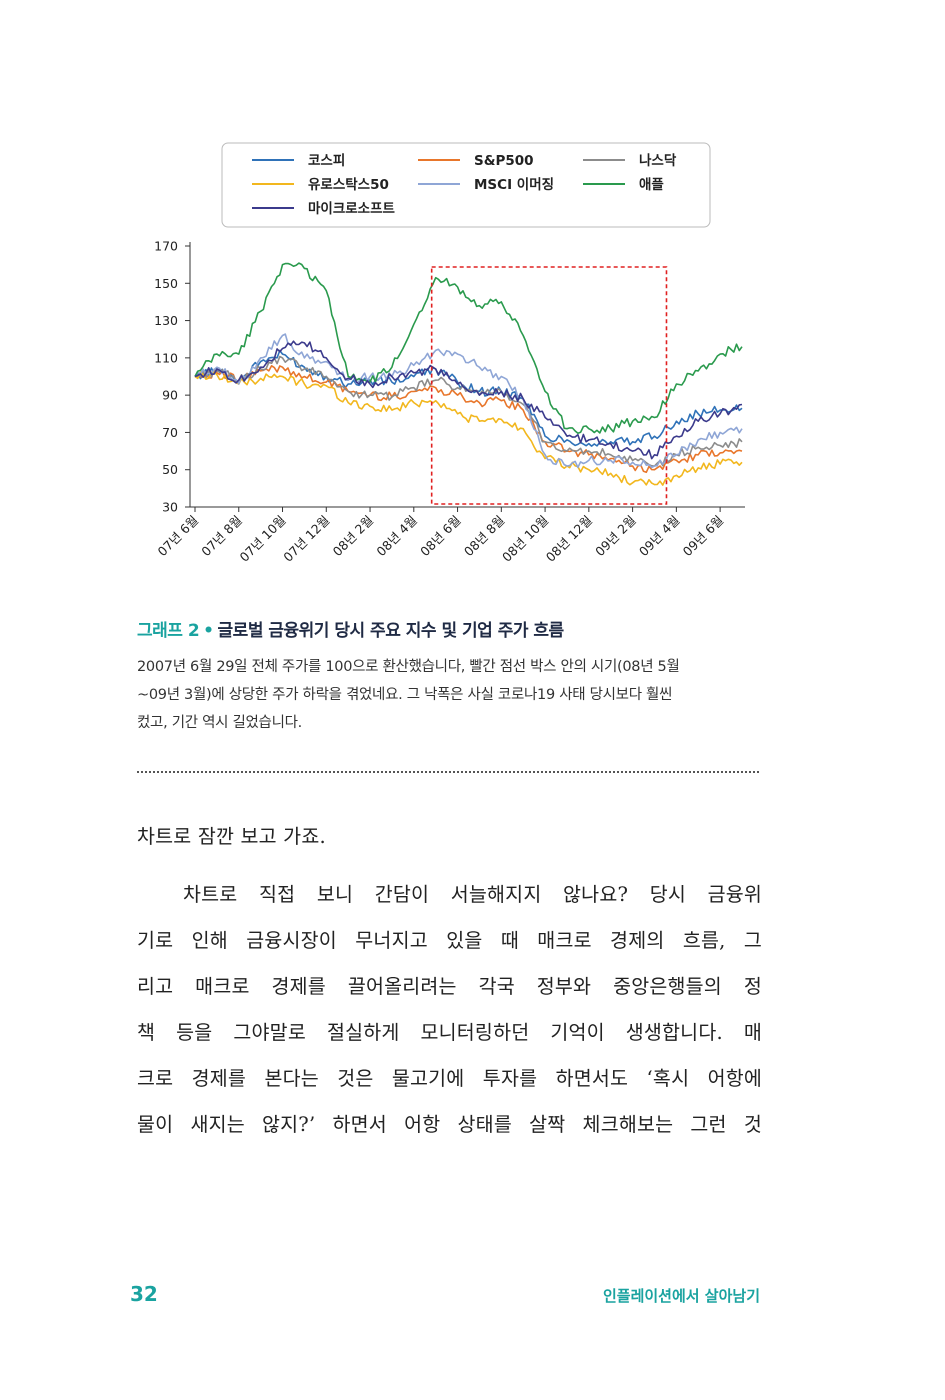  I want to click on x-tick-label: 08년 4월, so click(396, 536).